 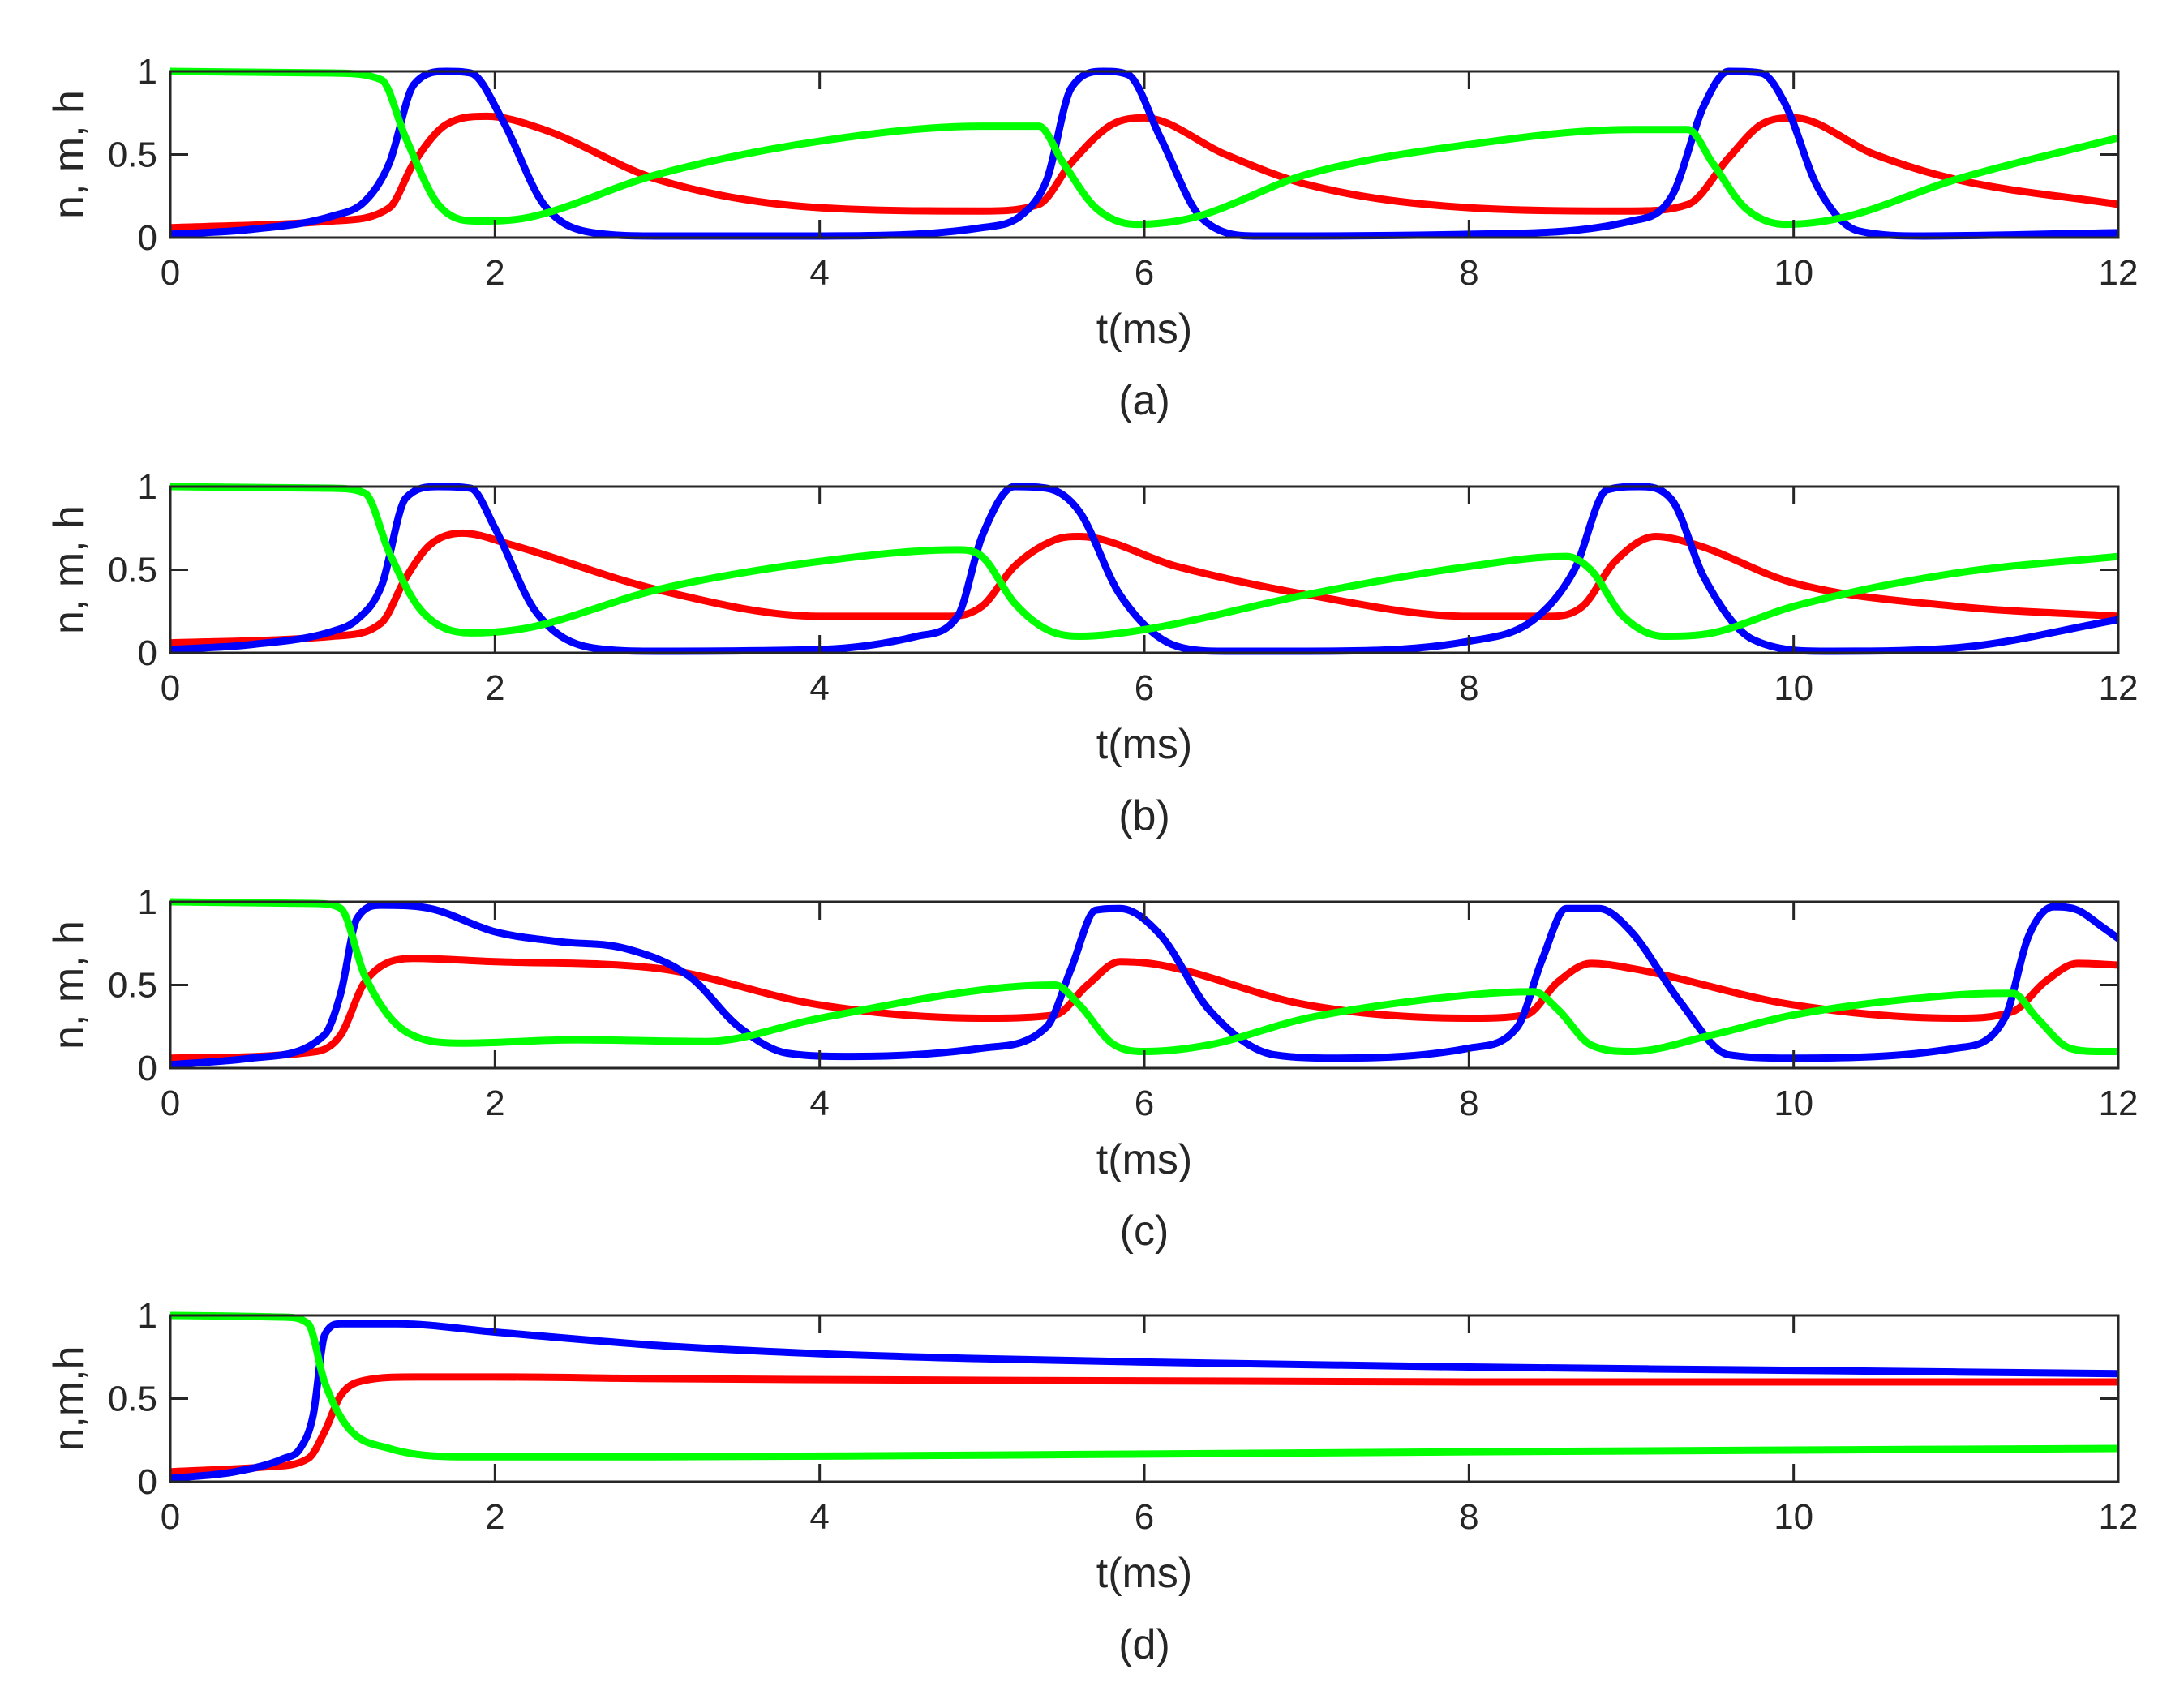 What do you see at coordinates (1144, 400) in the screenshot?
I see `panel-caption: (a)` at bounding box center [1144, 400].